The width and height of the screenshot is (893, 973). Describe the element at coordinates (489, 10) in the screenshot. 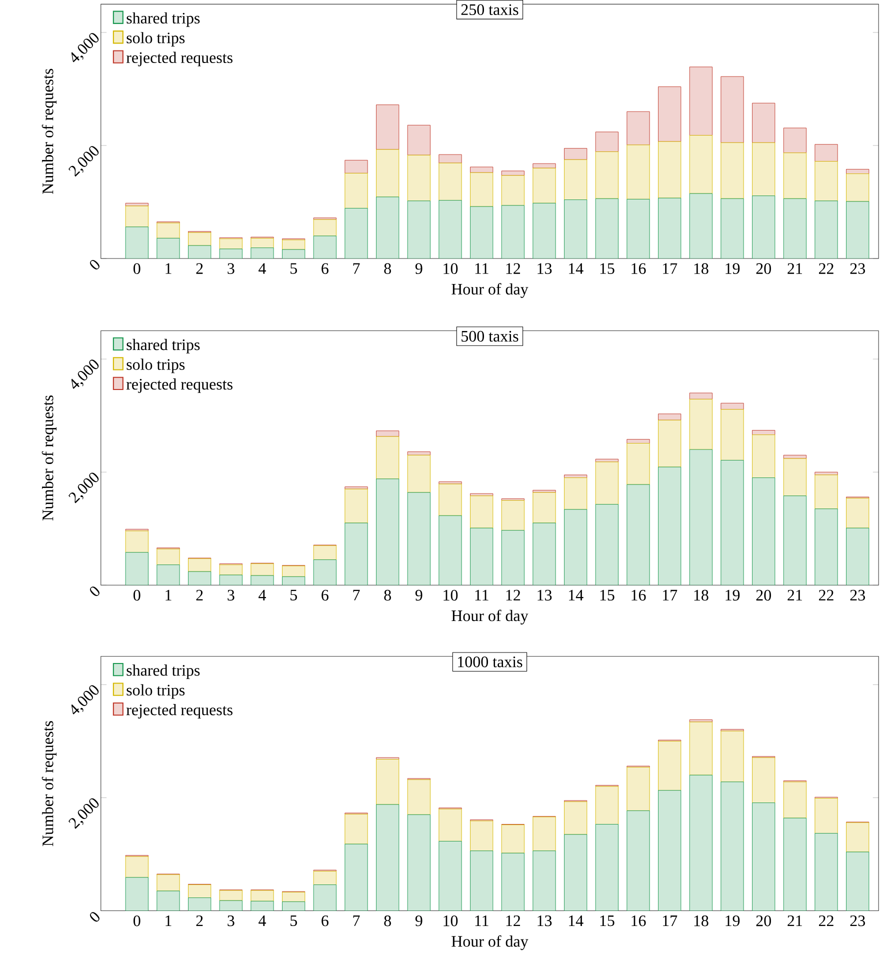

I see `chart-title: 250 taxis` at that location.